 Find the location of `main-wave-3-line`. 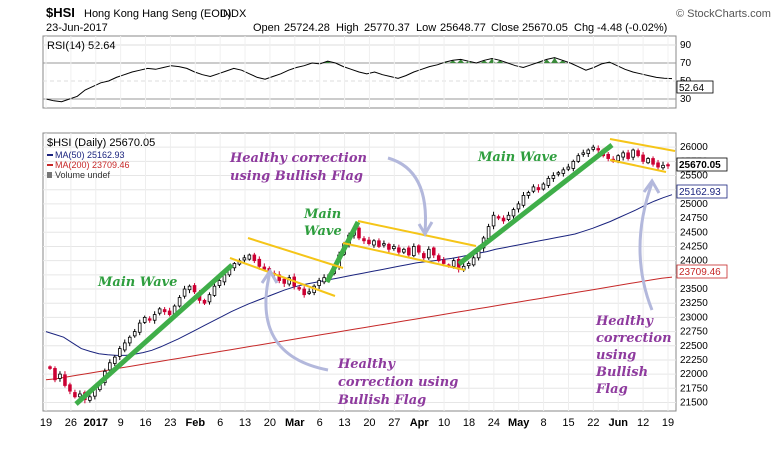

main-wave-3-line is located at coordinates (535, 204).